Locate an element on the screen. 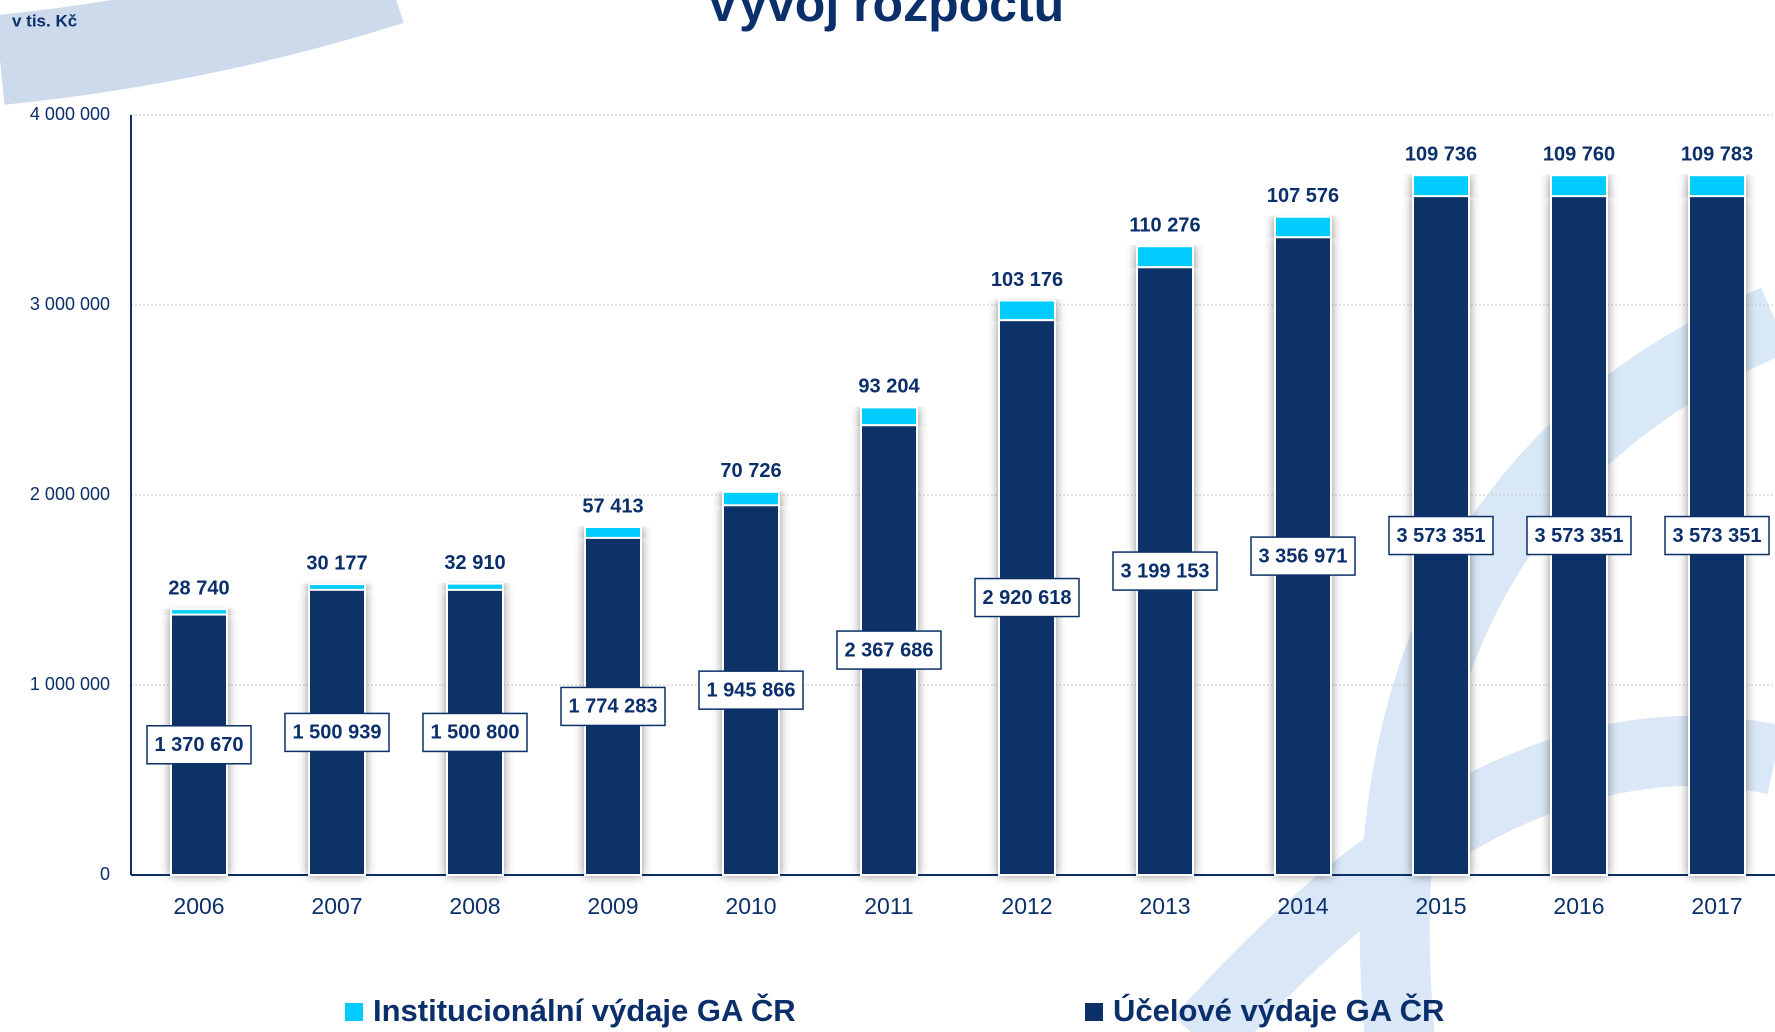 The image size is (1775, 1032). data-label: 2 920 618 is located at coordinates (1027, 598).